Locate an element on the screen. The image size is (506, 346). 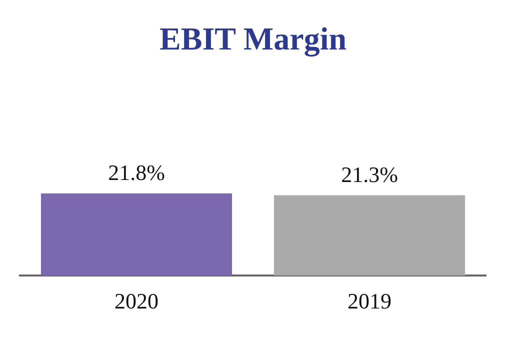
chart-title: EBIT Margin is located at coordinates (253, 39).